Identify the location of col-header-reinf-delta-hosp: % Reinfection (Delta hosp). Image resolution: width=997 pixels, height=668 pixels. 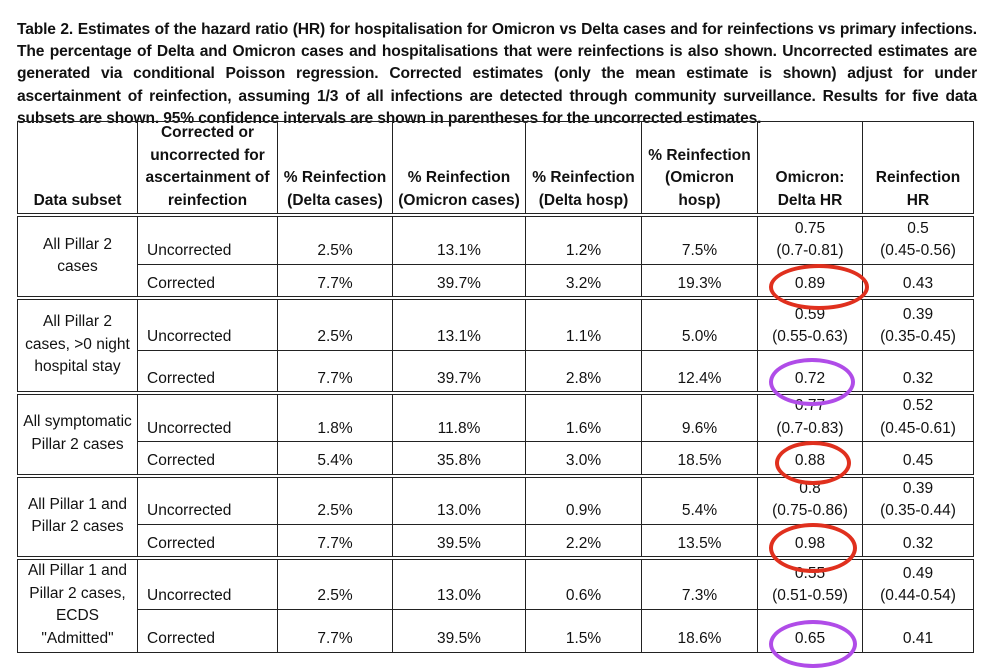
(583, 168).